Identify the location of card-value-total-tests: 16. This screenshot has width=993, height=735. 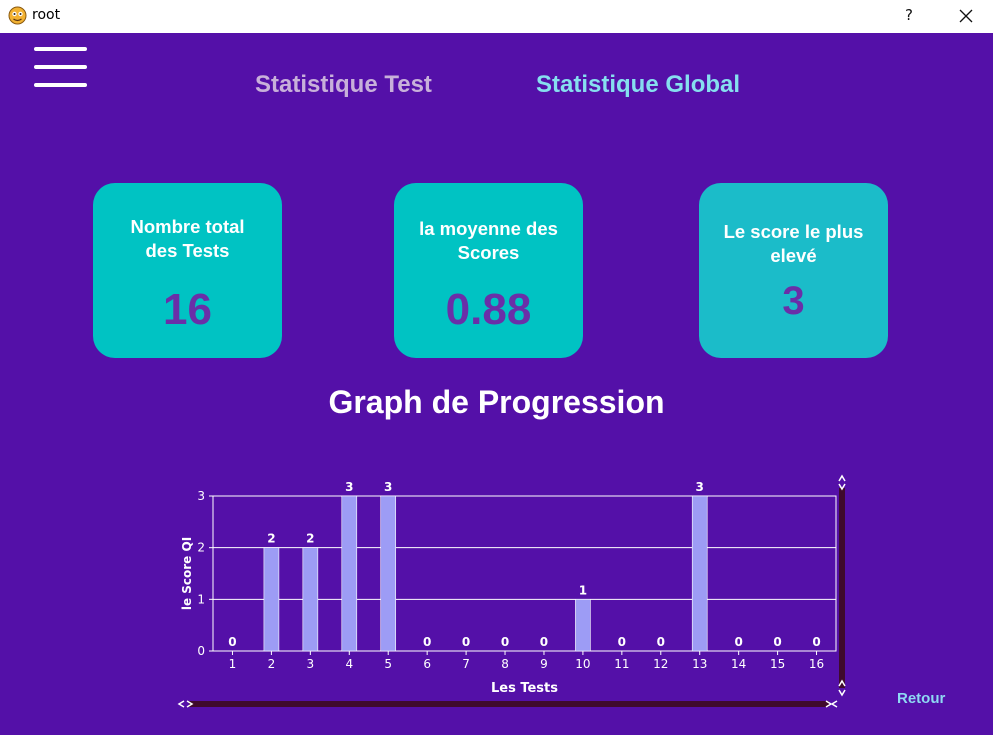
(187, 309).